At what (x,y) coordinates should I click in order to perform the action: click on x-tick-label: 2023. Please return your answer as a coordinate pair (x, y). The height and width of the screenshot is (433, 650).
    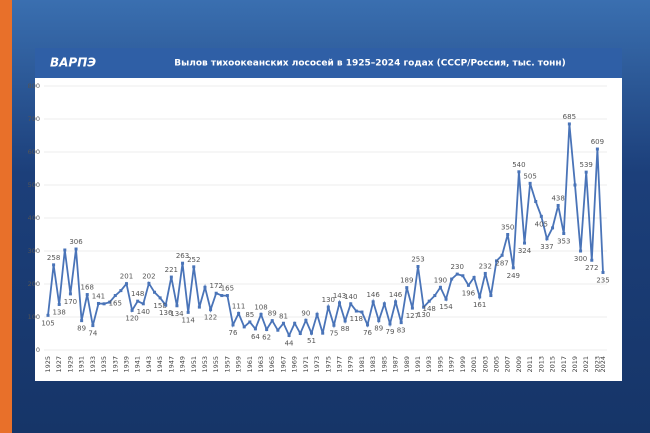
    Looking at the image, I should click on (597, 364).